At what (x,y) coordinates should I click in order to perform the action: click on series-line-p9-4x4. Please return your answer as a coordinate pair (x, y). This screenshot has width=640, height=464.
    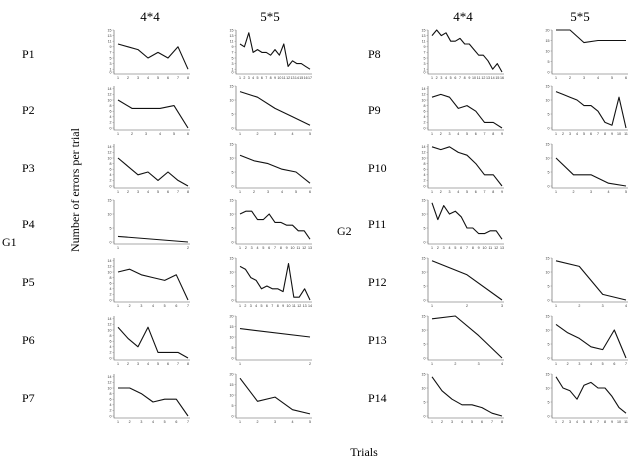
    Looking at the image, I should click on (467, 111).